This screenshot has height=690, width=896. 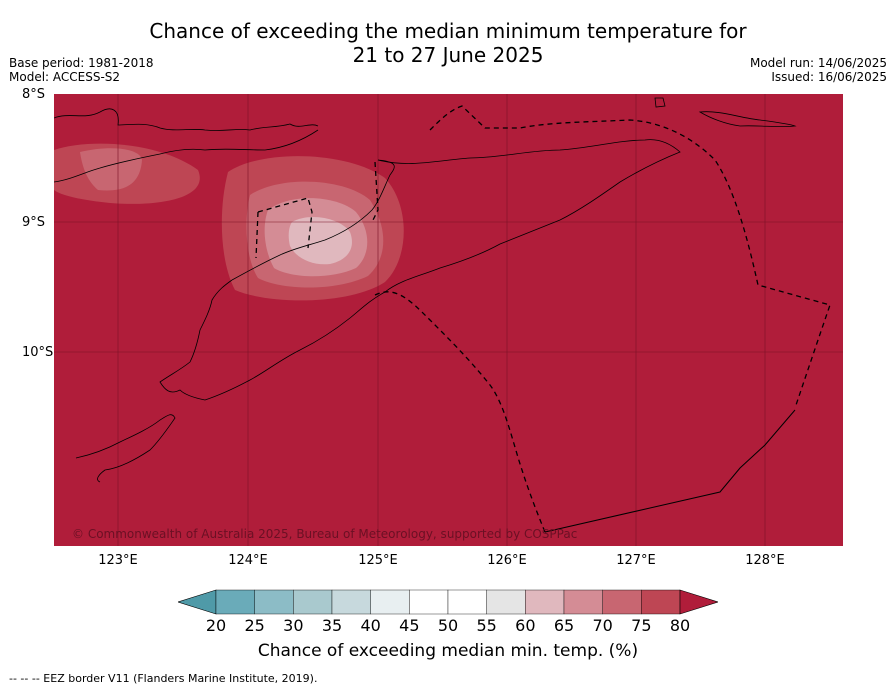 I want to click on colorbar, so click(x=448, y=602).